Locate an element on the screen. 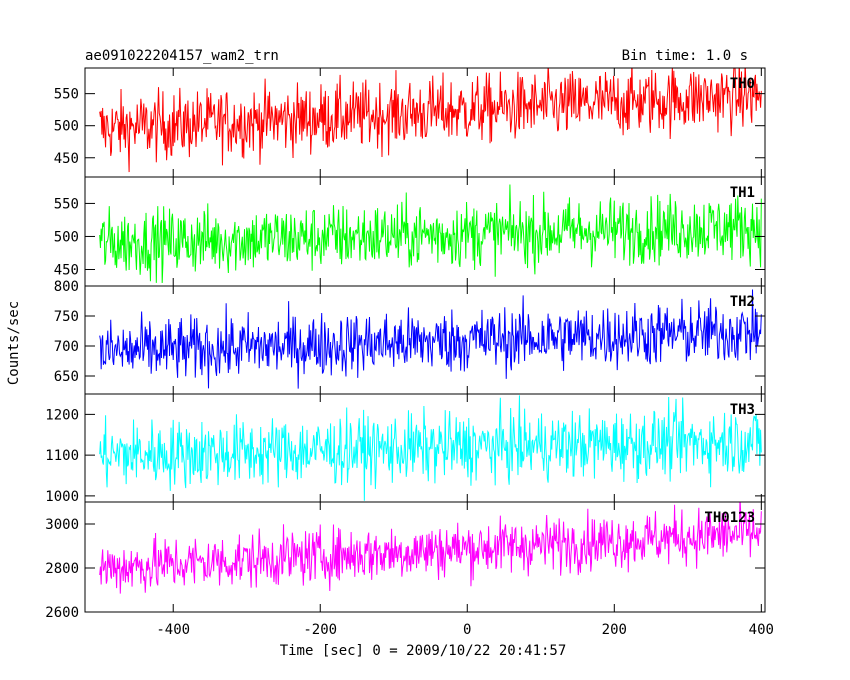  panel-th3: 1000 1100 1200 TH3 is located at coordinates (405, 449).